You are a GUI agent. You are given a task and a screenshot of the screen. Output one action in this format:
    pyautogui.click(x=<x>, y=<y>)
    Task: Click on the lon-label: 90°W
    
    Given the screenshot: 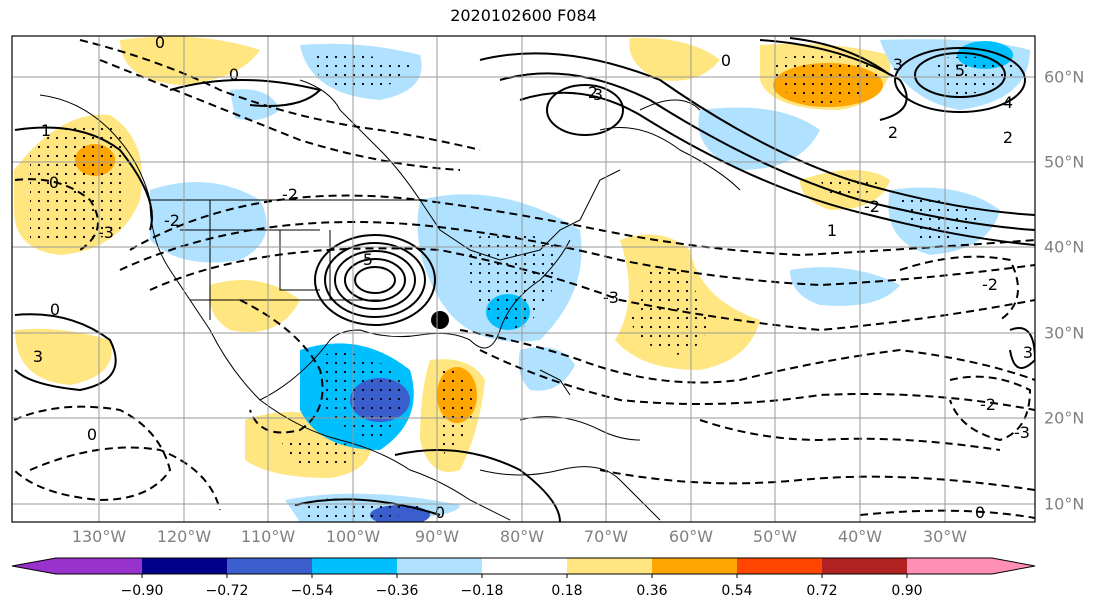 What is the action you would take?
    pyautogui.click(x=437, y=536)
    